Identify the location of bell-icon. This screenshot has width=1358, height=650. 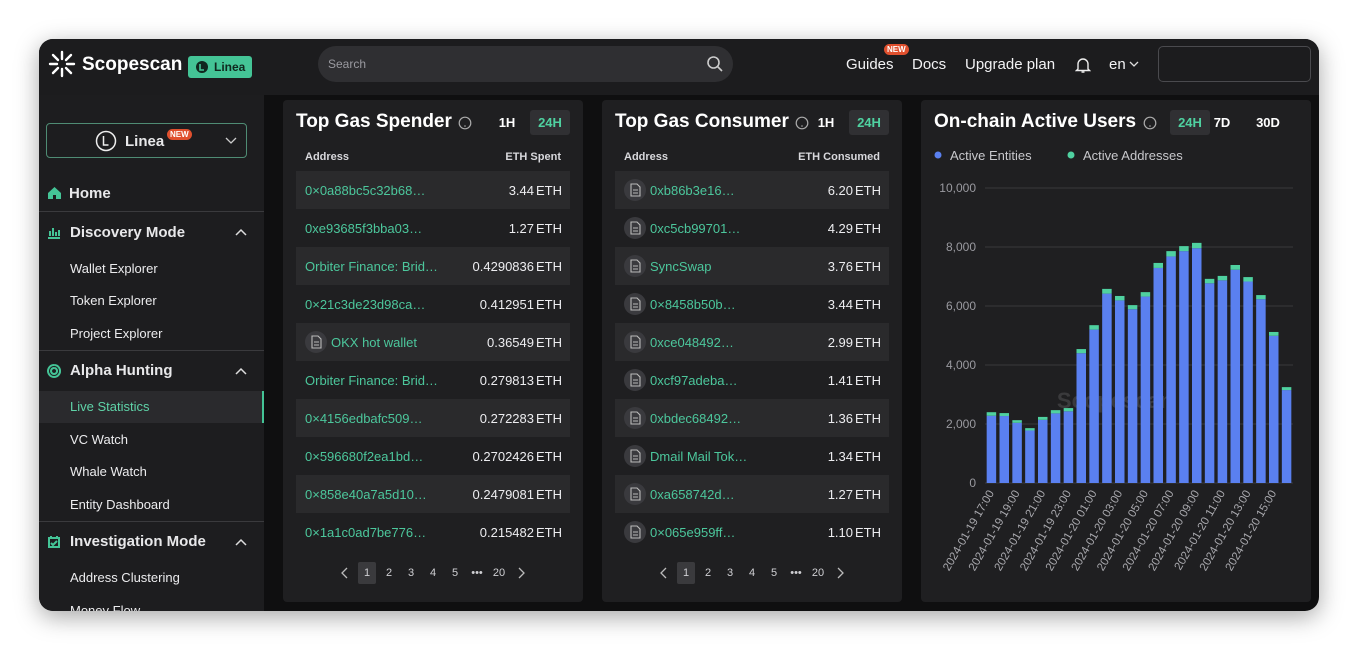
(1083, 65).